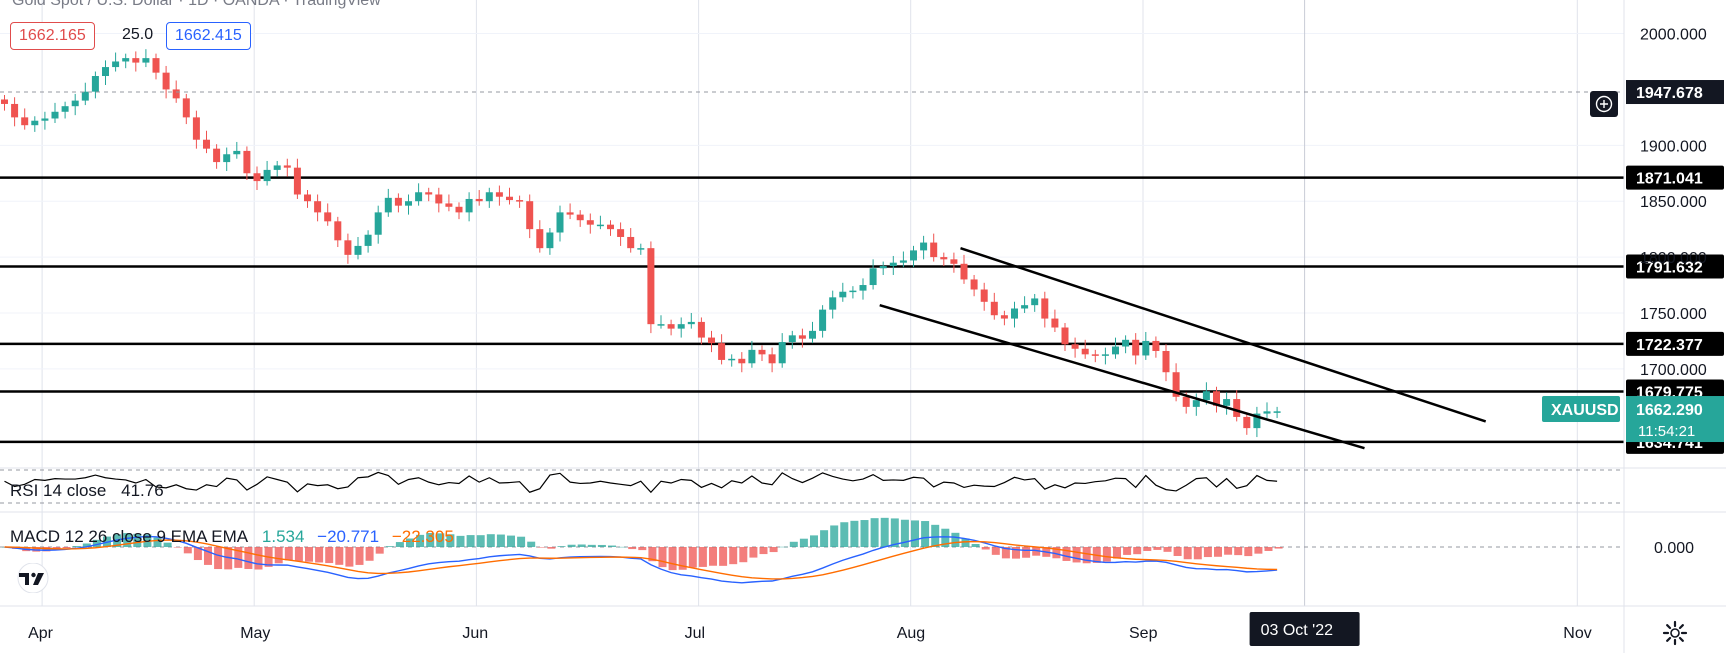 This screenshot has height=653, width=1726. I want to click on ask-price: 1662.415, so click(208, 36).